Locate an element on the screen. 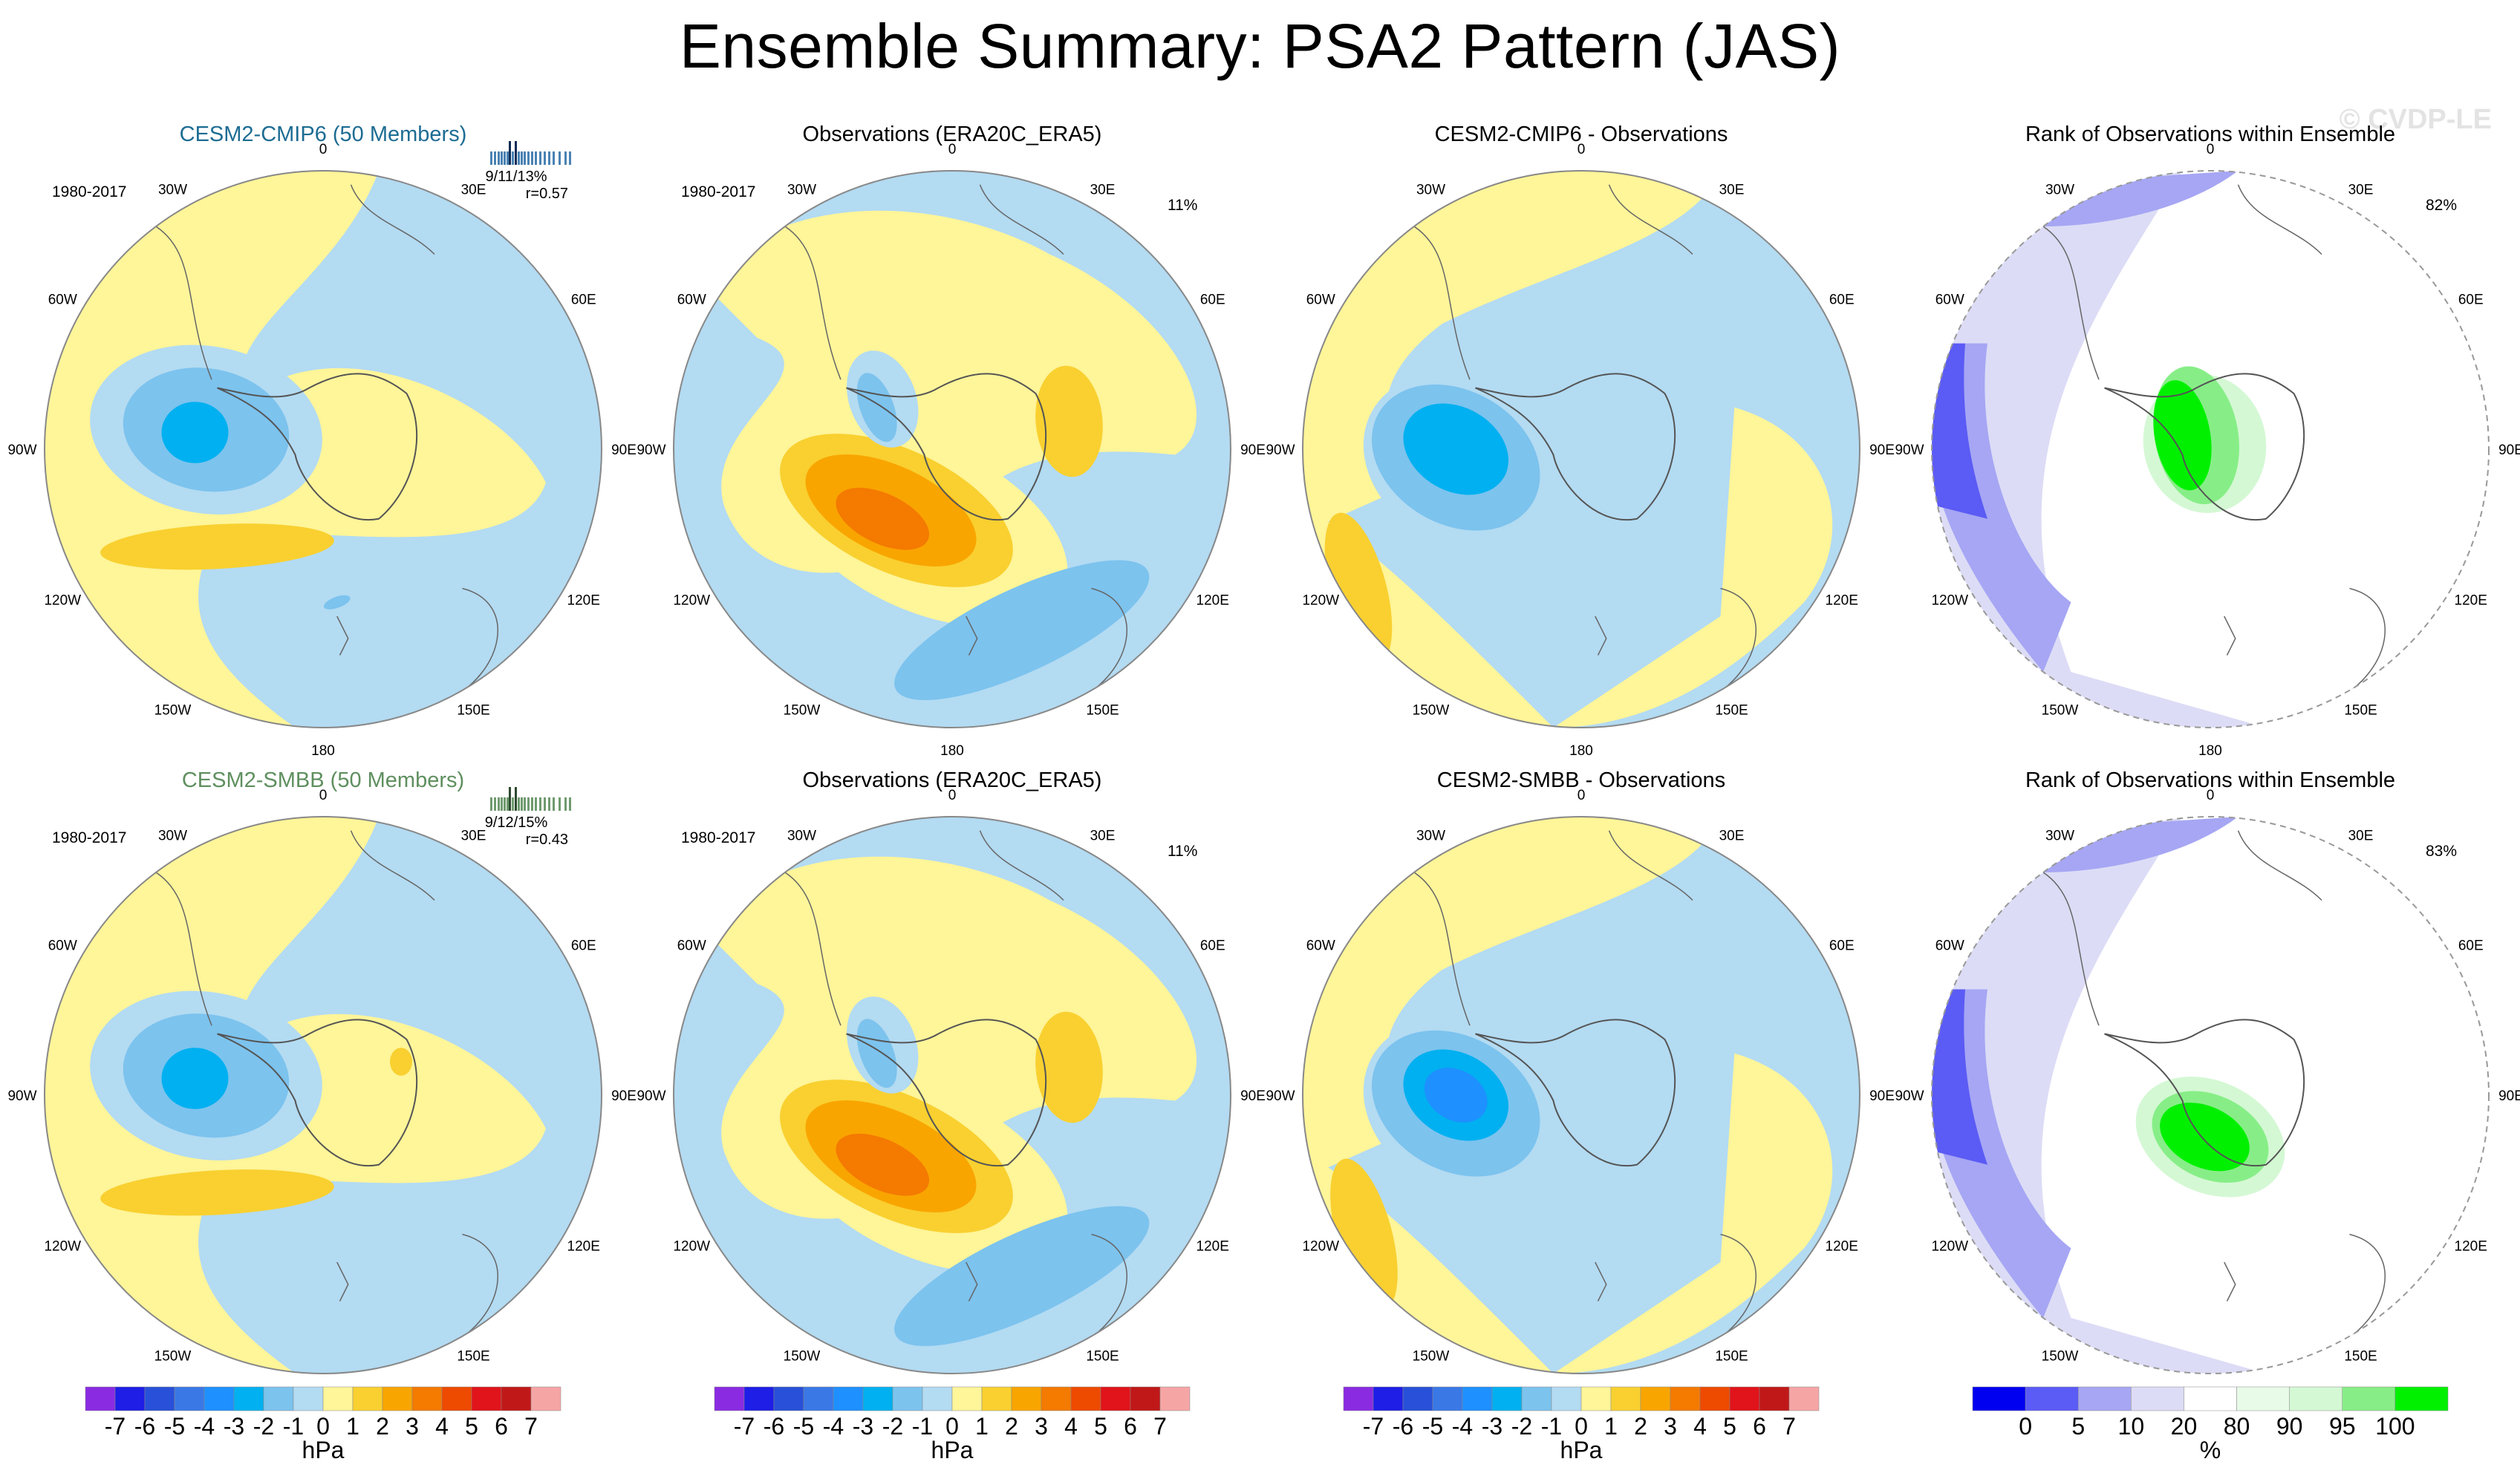 The height and width of the screenshot is (1476, 2520). colorbar-tick-label: 80 is located at coordinates (2237, 1426).